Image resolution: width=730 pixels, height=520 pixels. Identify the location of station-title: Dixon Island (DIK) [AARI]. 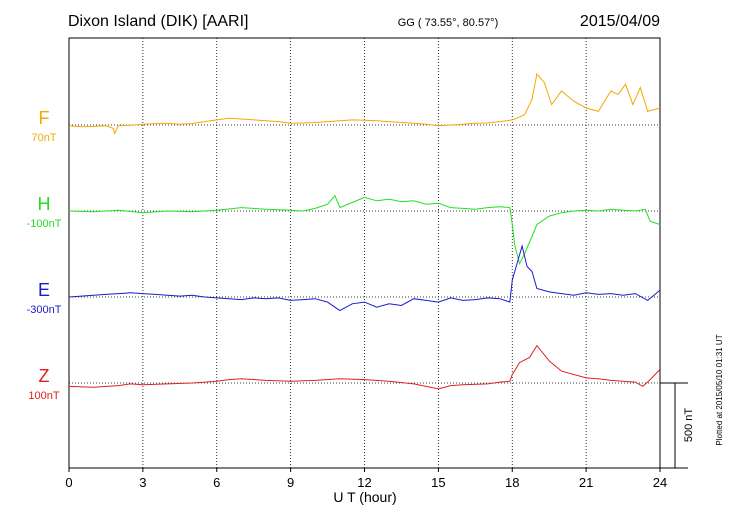
(158, 21).